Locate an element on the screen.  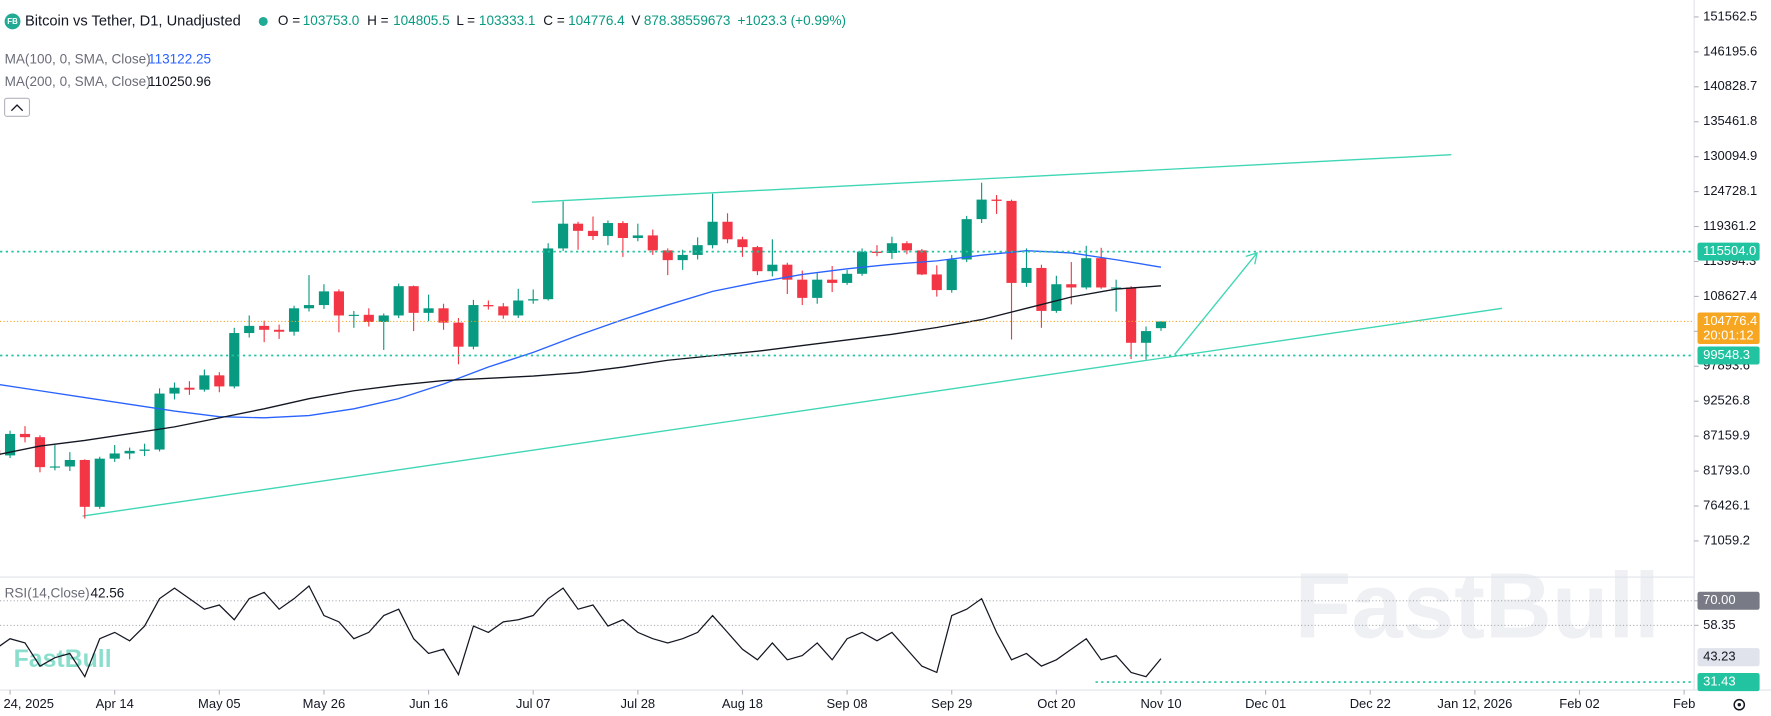
rsi-tick-badge is located at coordinates (1728, 600).